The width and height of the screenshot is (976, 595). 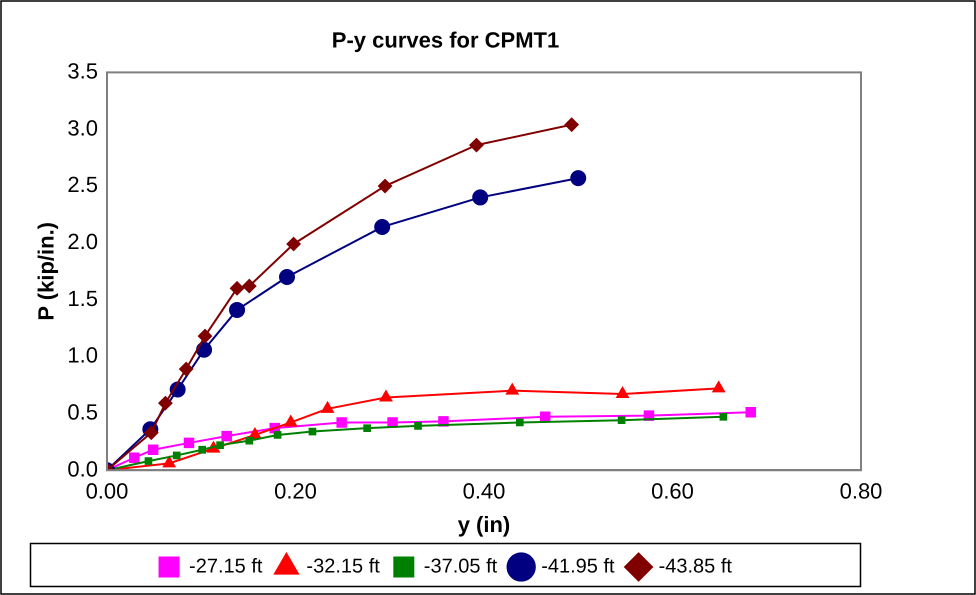 I want to click on y-tick-label: 3.5, so click(x=82, y=71).